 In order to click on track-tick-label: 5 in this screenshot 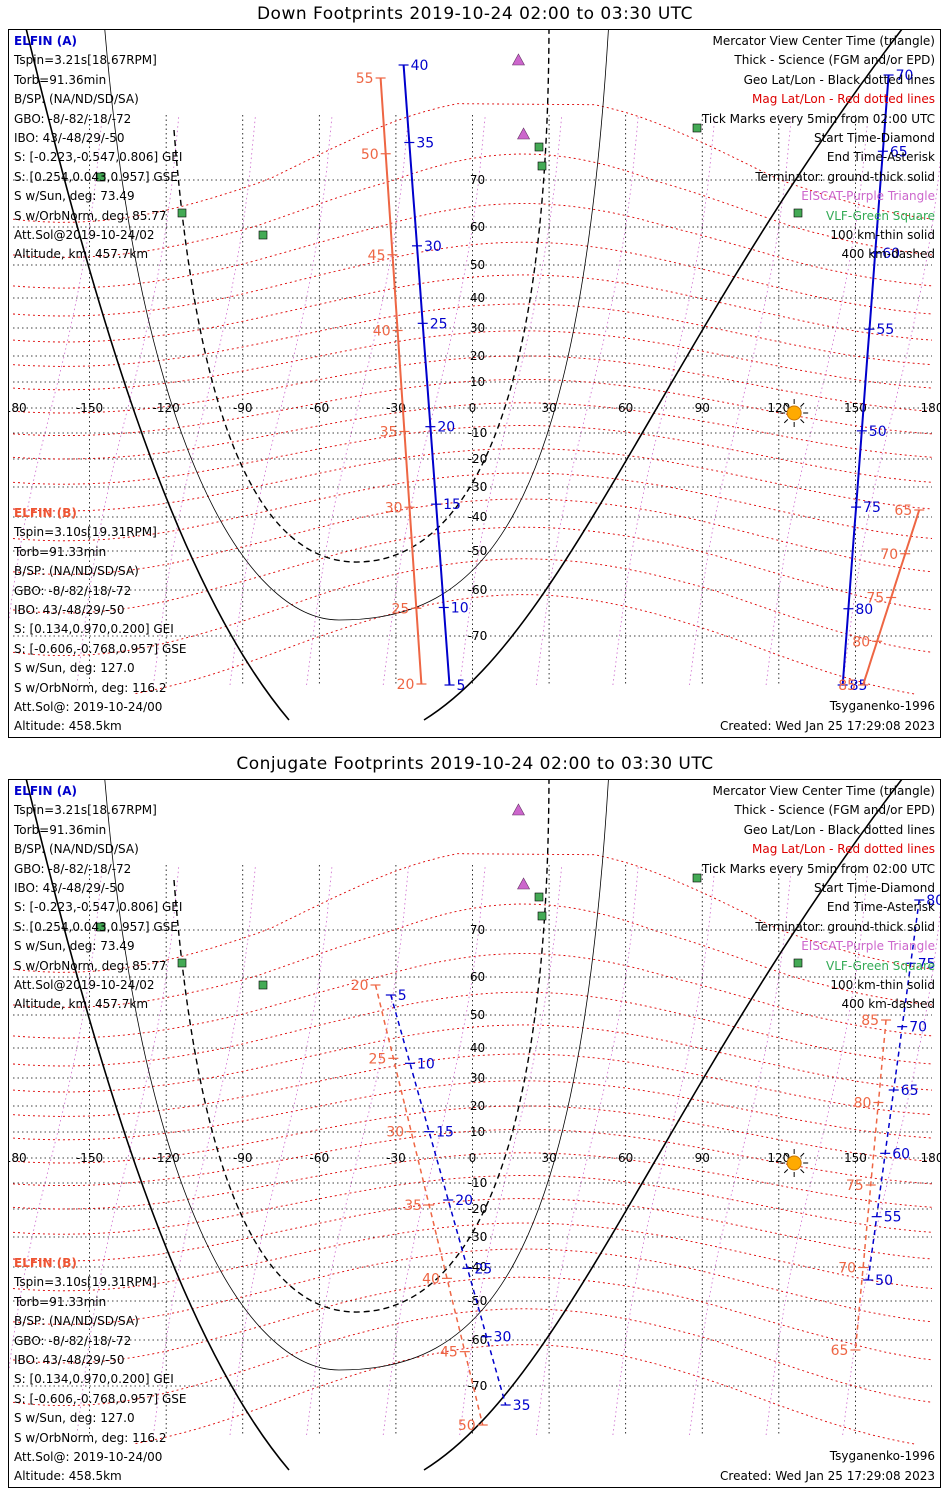, I will do `click(402, 996)`.